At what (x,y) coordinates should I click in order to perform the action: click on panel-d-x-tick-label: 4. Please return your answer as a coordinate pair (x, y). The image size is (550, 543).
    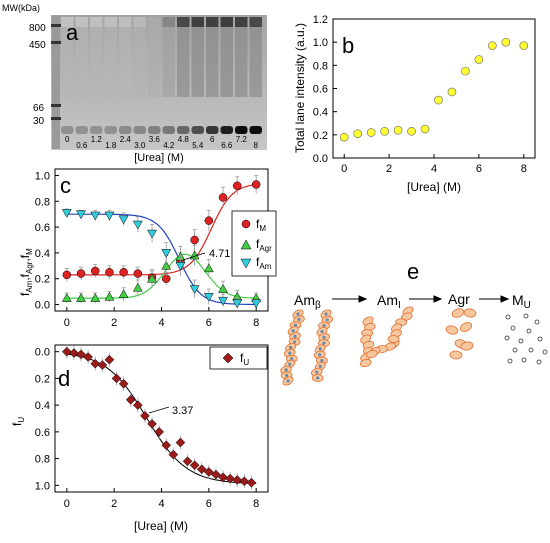
    Looking at the image, I should click on (161, 504).